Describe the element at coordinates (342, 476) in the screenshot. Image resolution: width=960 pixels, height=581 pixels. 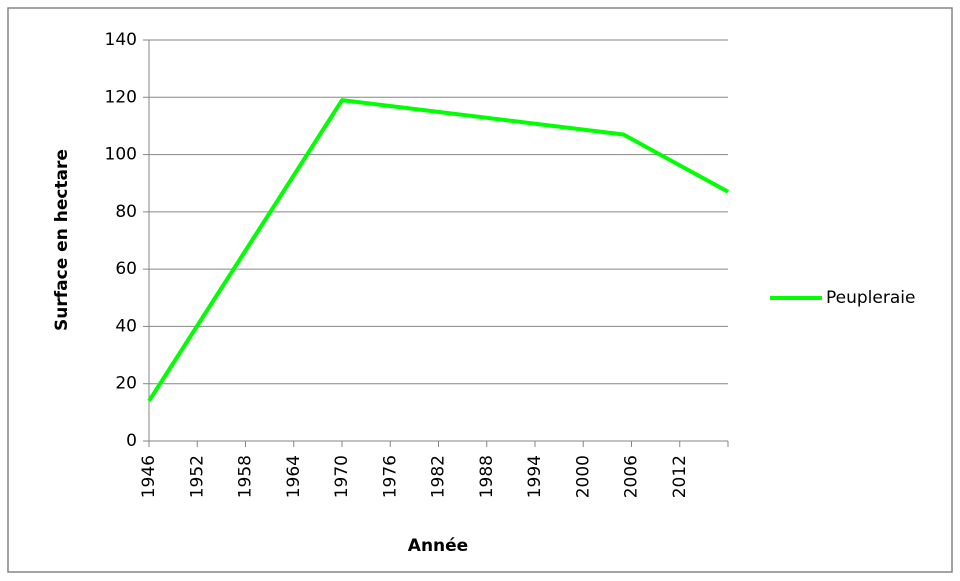
I see `x-tick-label: 1970` at that location.